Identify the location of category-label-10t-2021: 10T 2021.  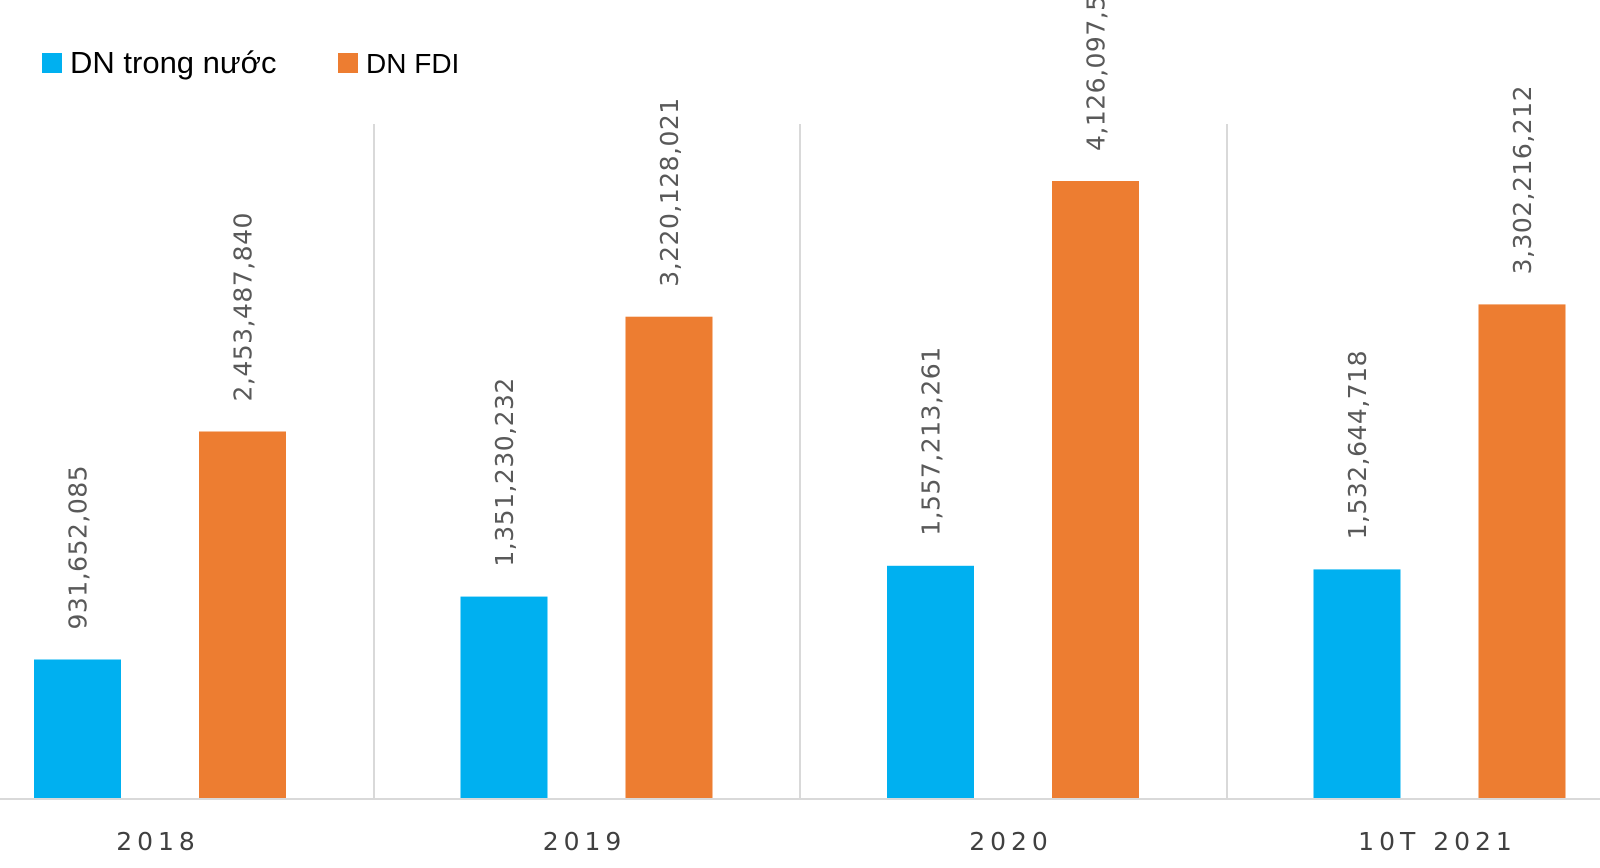
(1437, 841).